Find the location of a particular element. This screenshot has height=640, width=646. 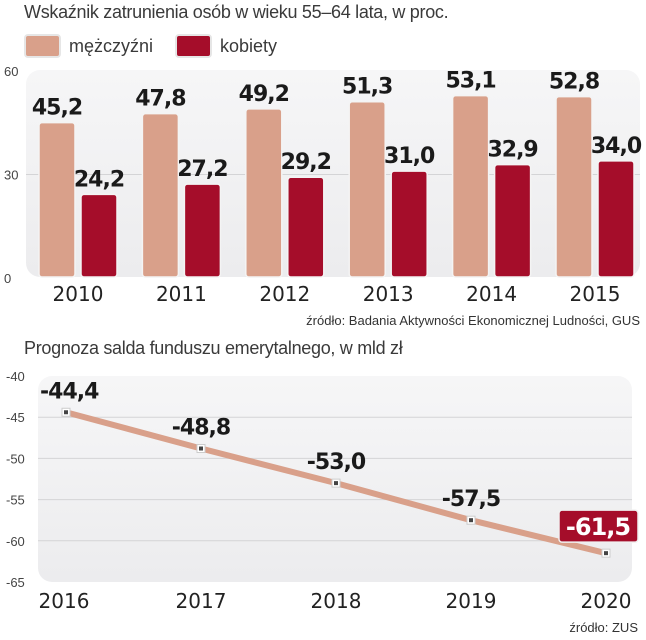

highlight-label-box is located at coordinates (598, 526).